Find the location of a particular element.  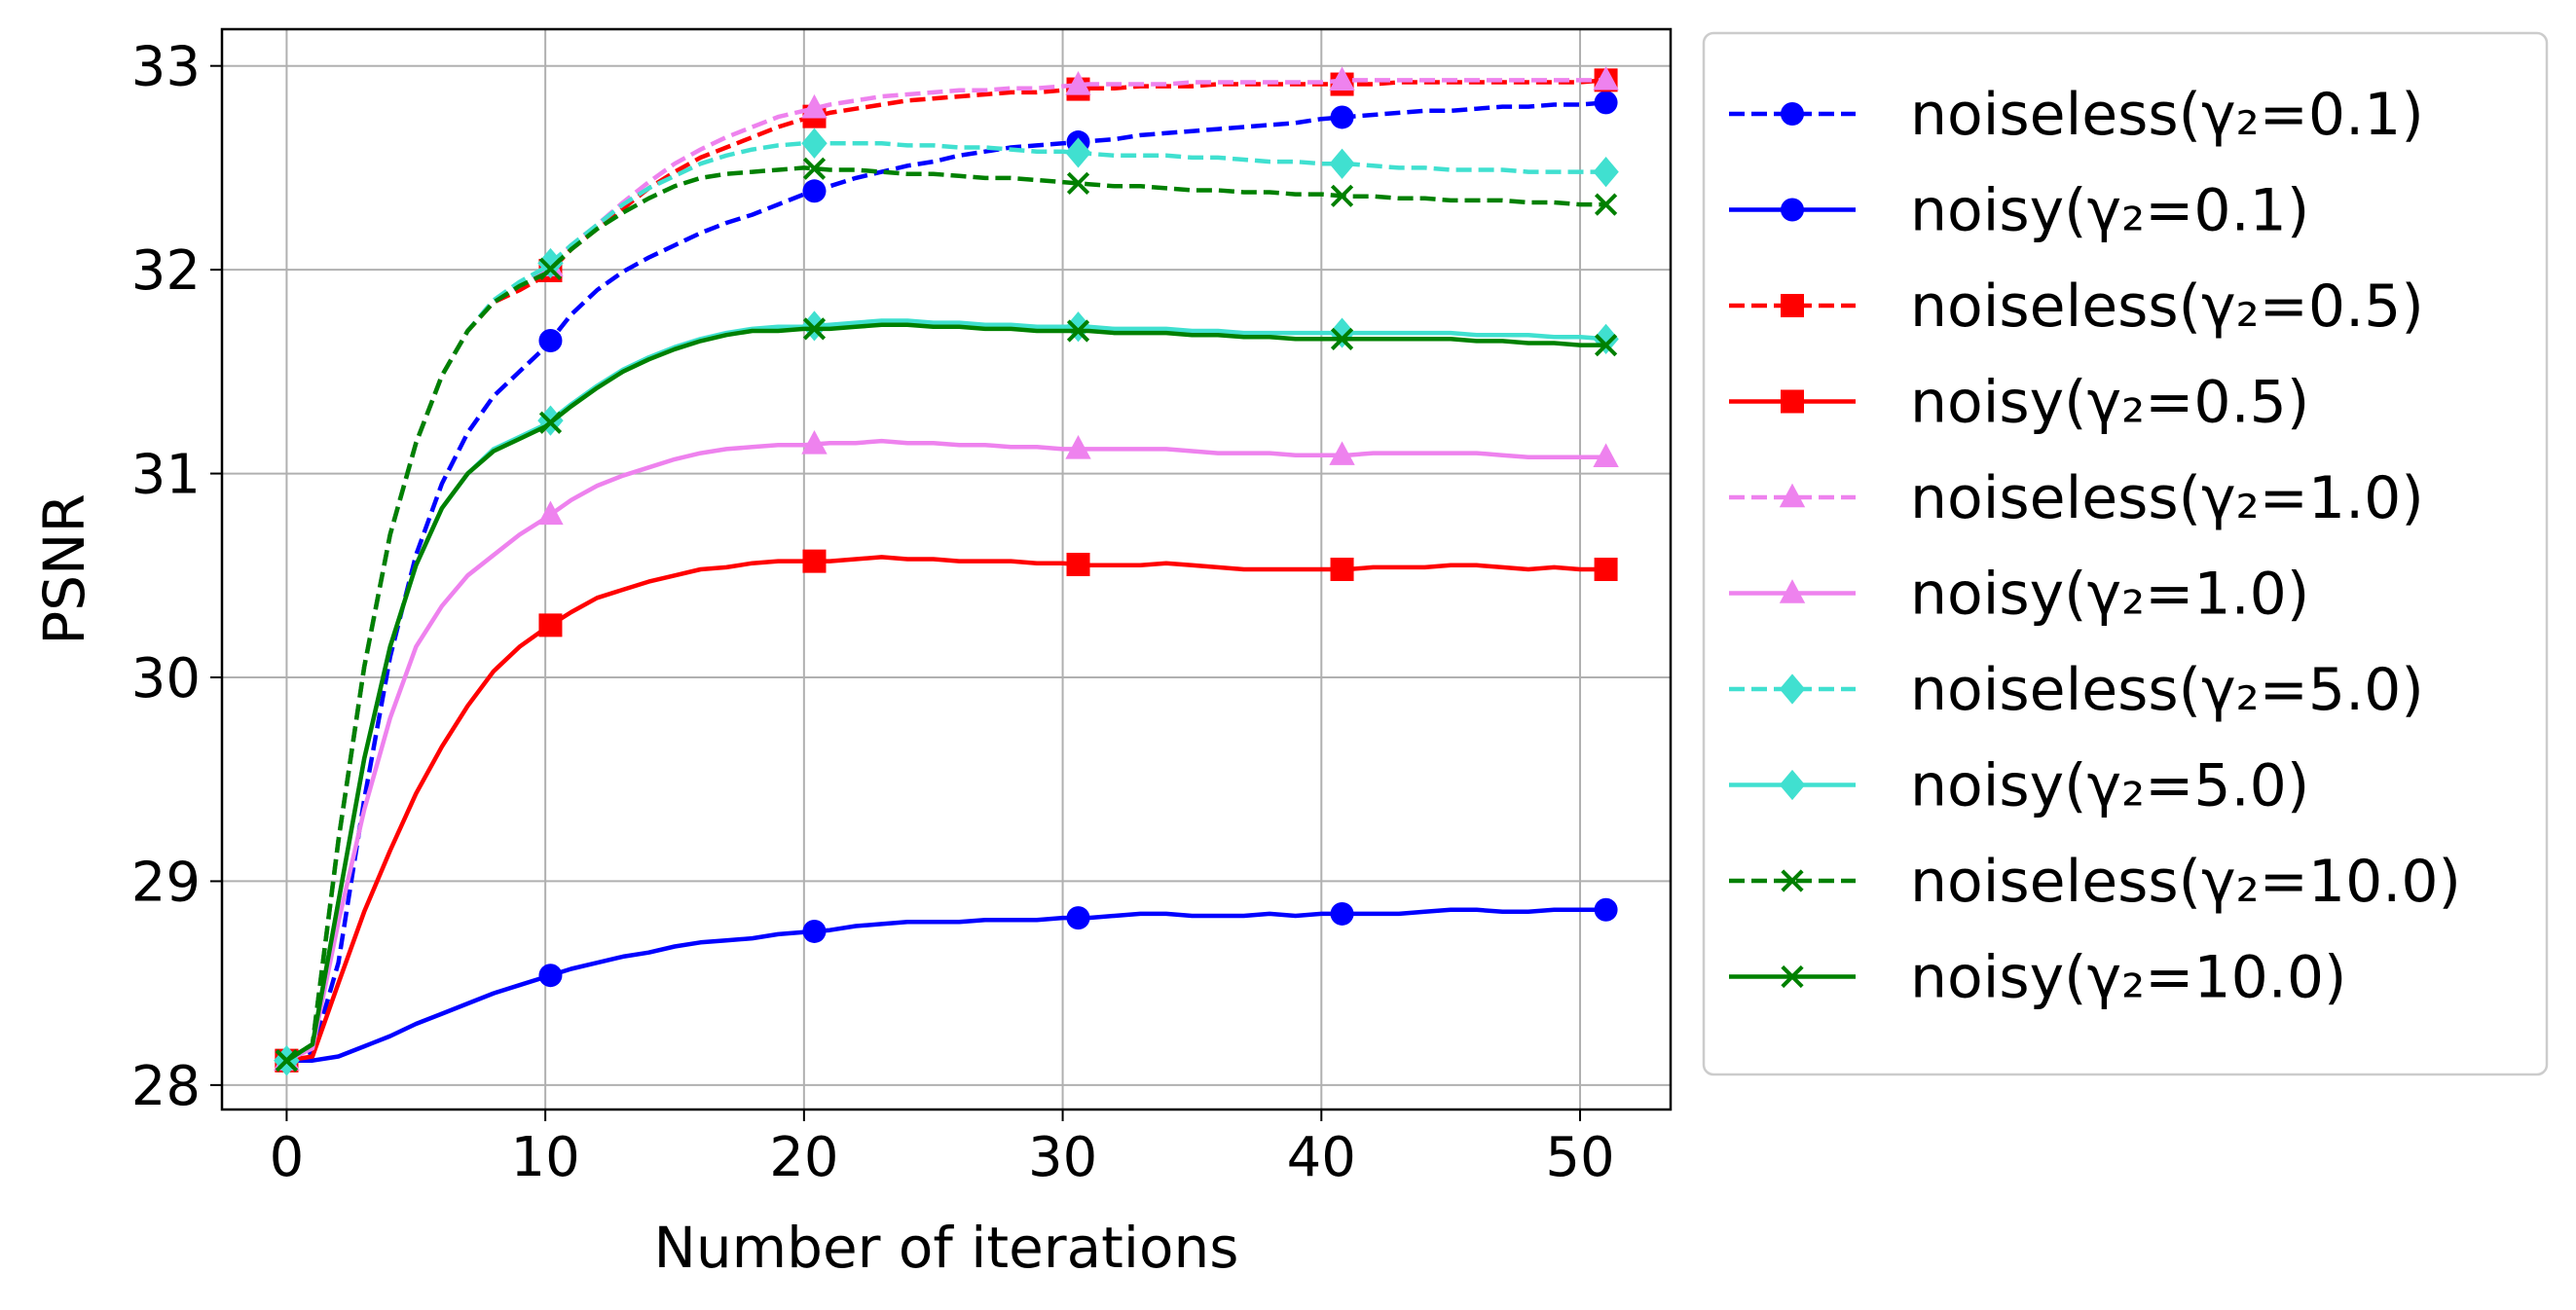

legend-label: noisy(γ₂=1.0) is located at coordinates (2109, 595).